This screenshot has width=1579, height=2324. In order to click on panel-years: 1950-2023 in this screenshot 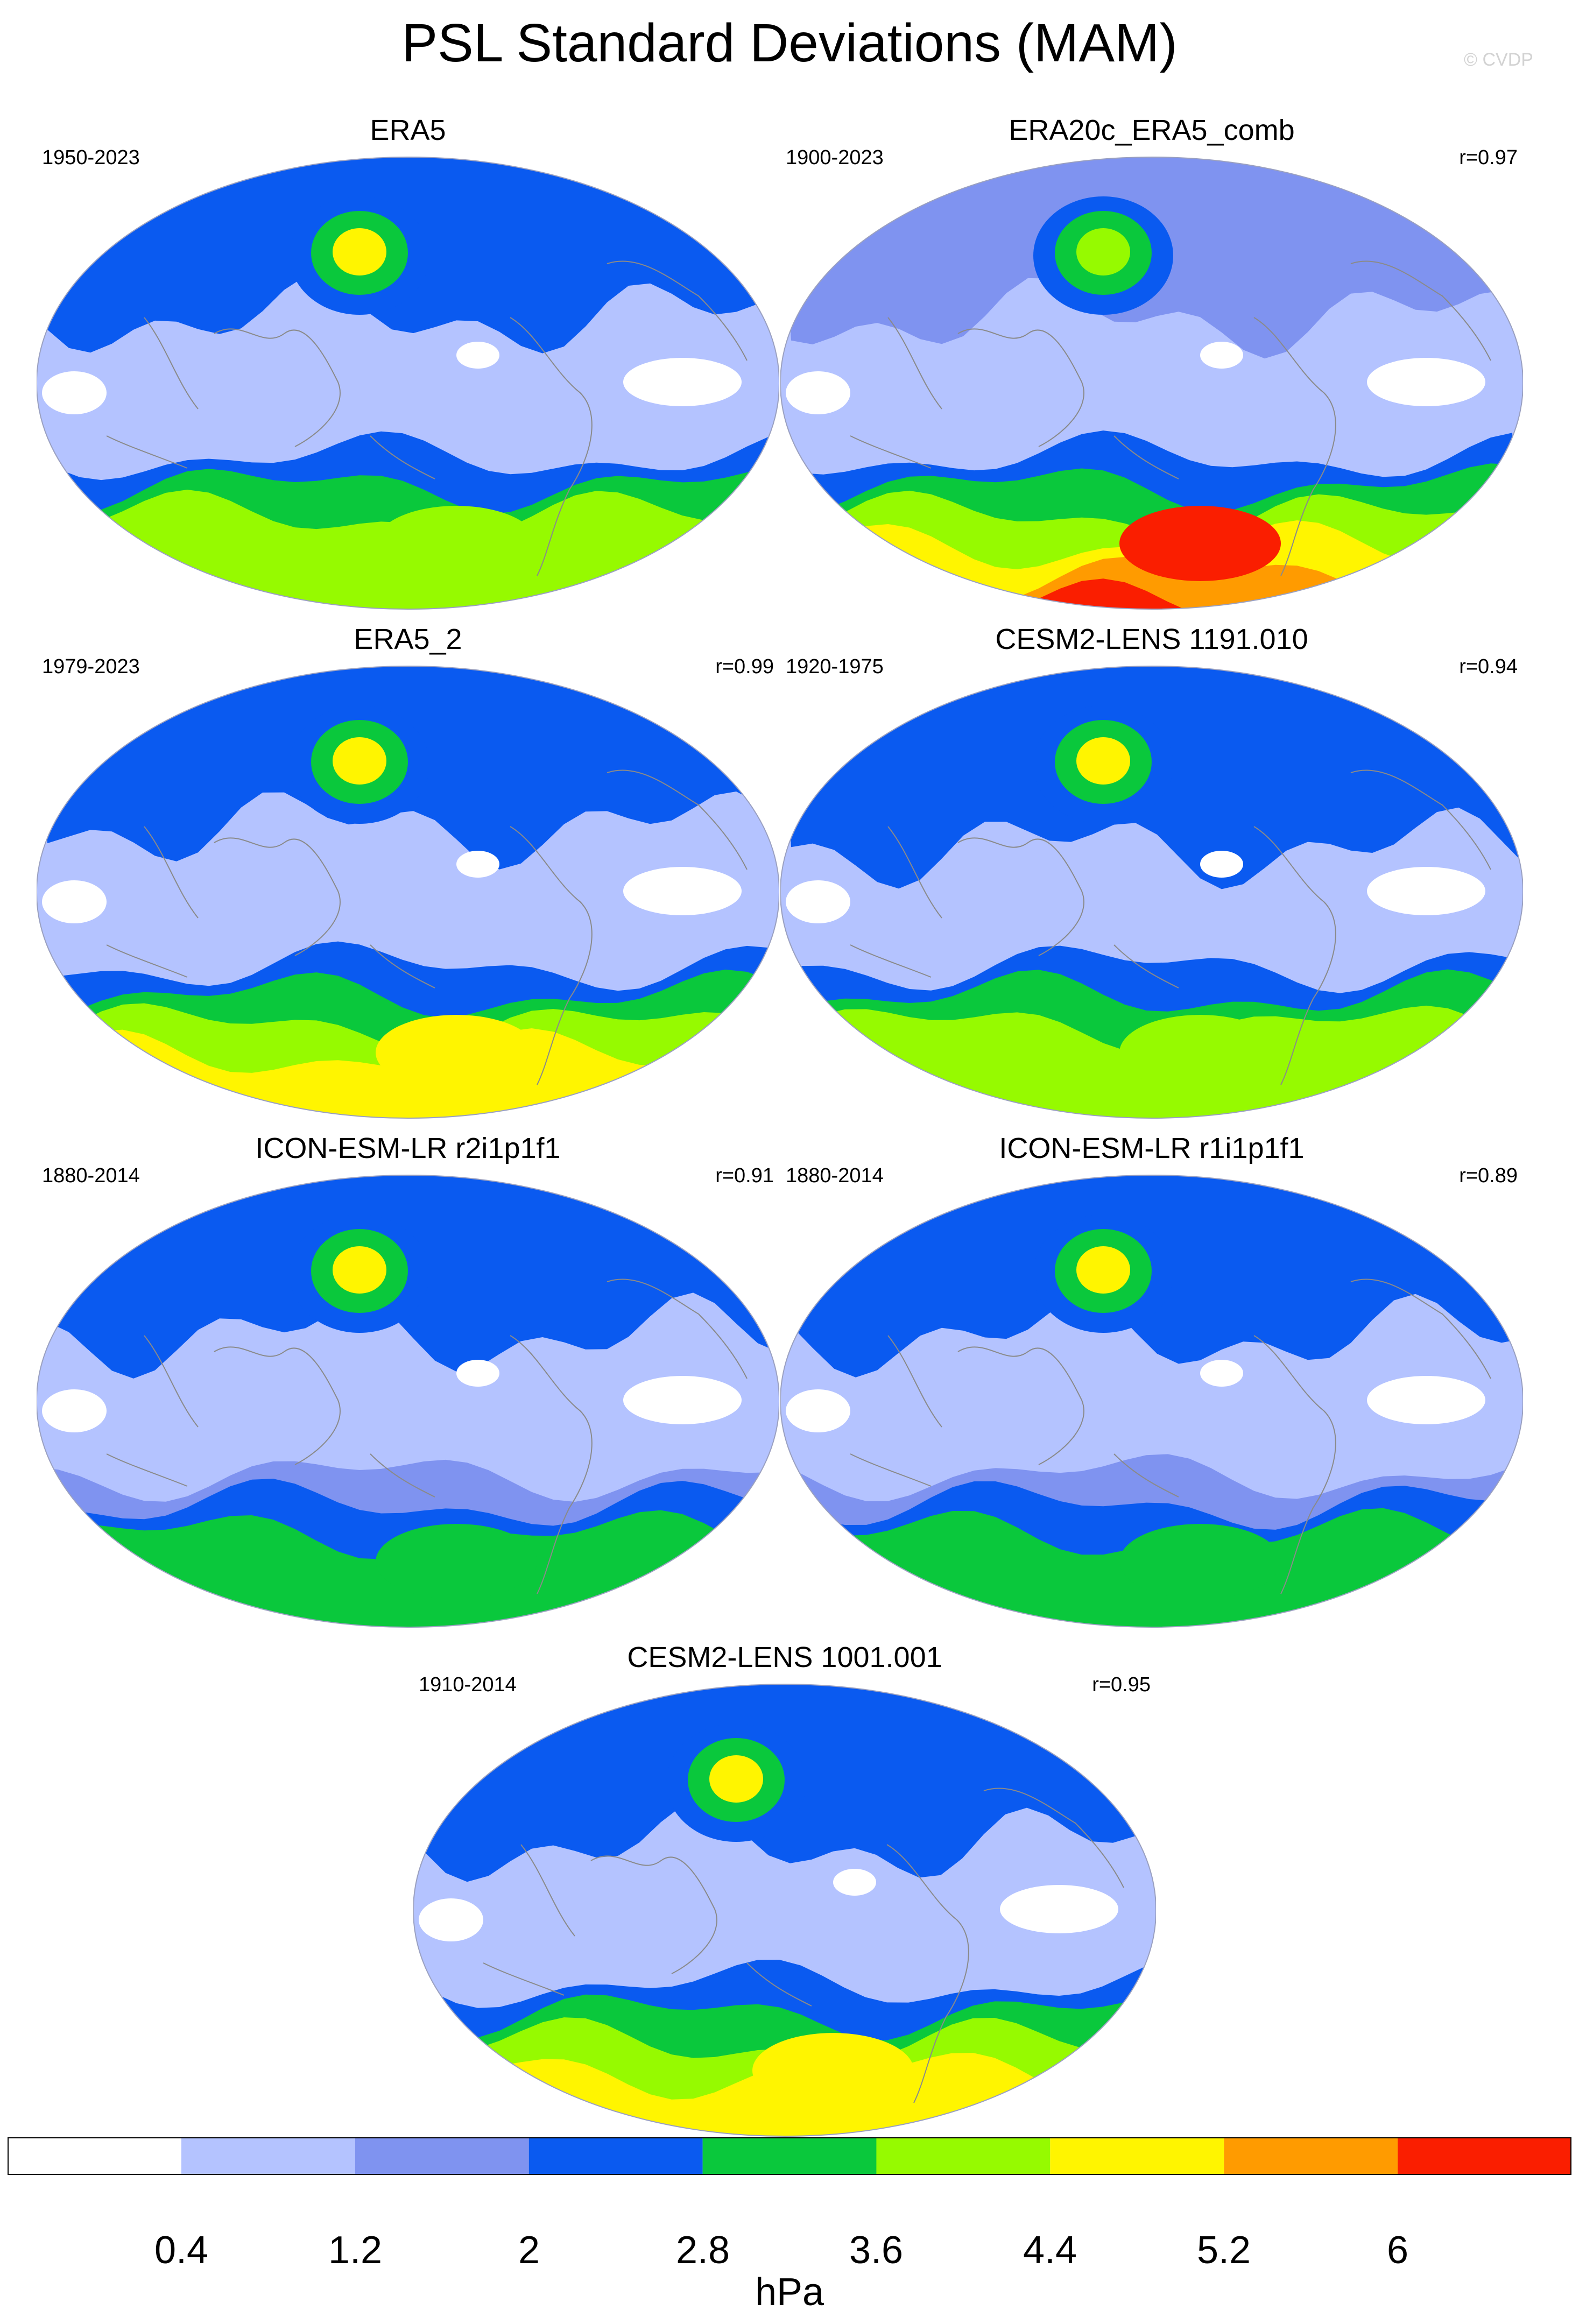, I will do `click(91, 157)`.